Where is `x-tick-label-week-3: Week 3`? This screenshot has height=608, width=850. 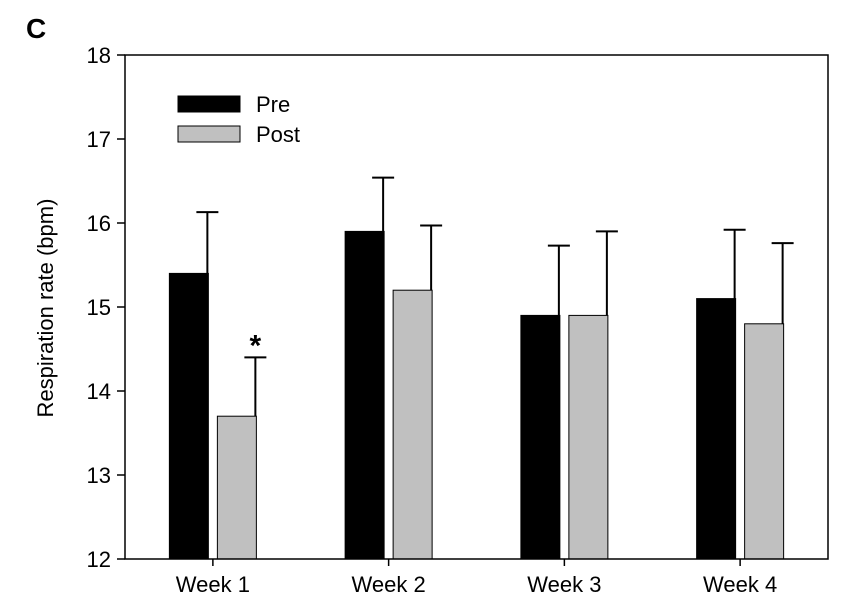
x-tick-label-week-3: Week 3 is located at coordinates (564, 584).